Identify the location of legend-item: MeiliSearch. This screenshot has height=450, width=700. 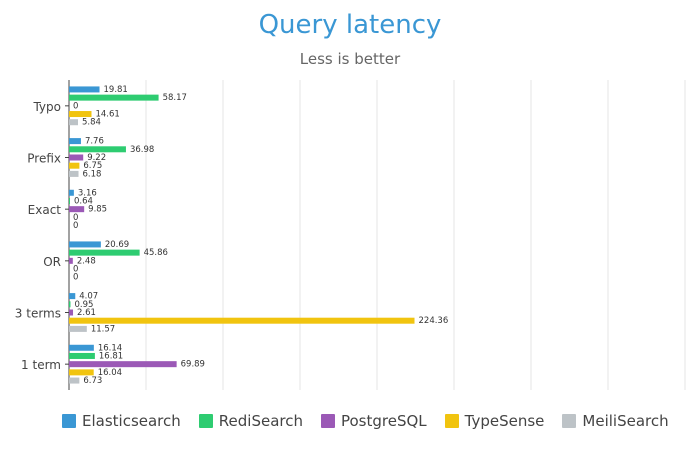
(615, 421).